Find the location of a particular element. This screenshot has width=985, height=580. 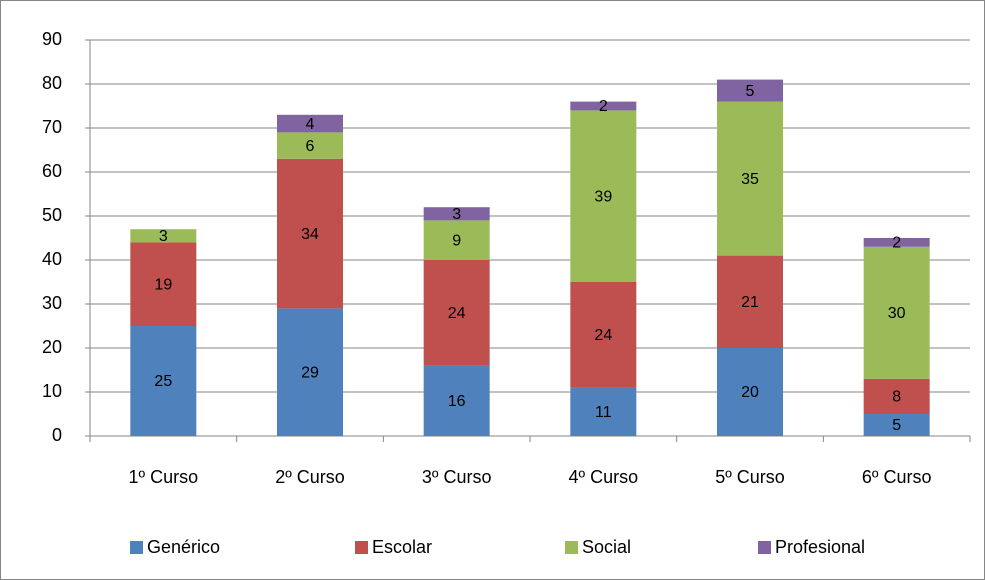

data-label: 16 is located at coordinates (457, 401).